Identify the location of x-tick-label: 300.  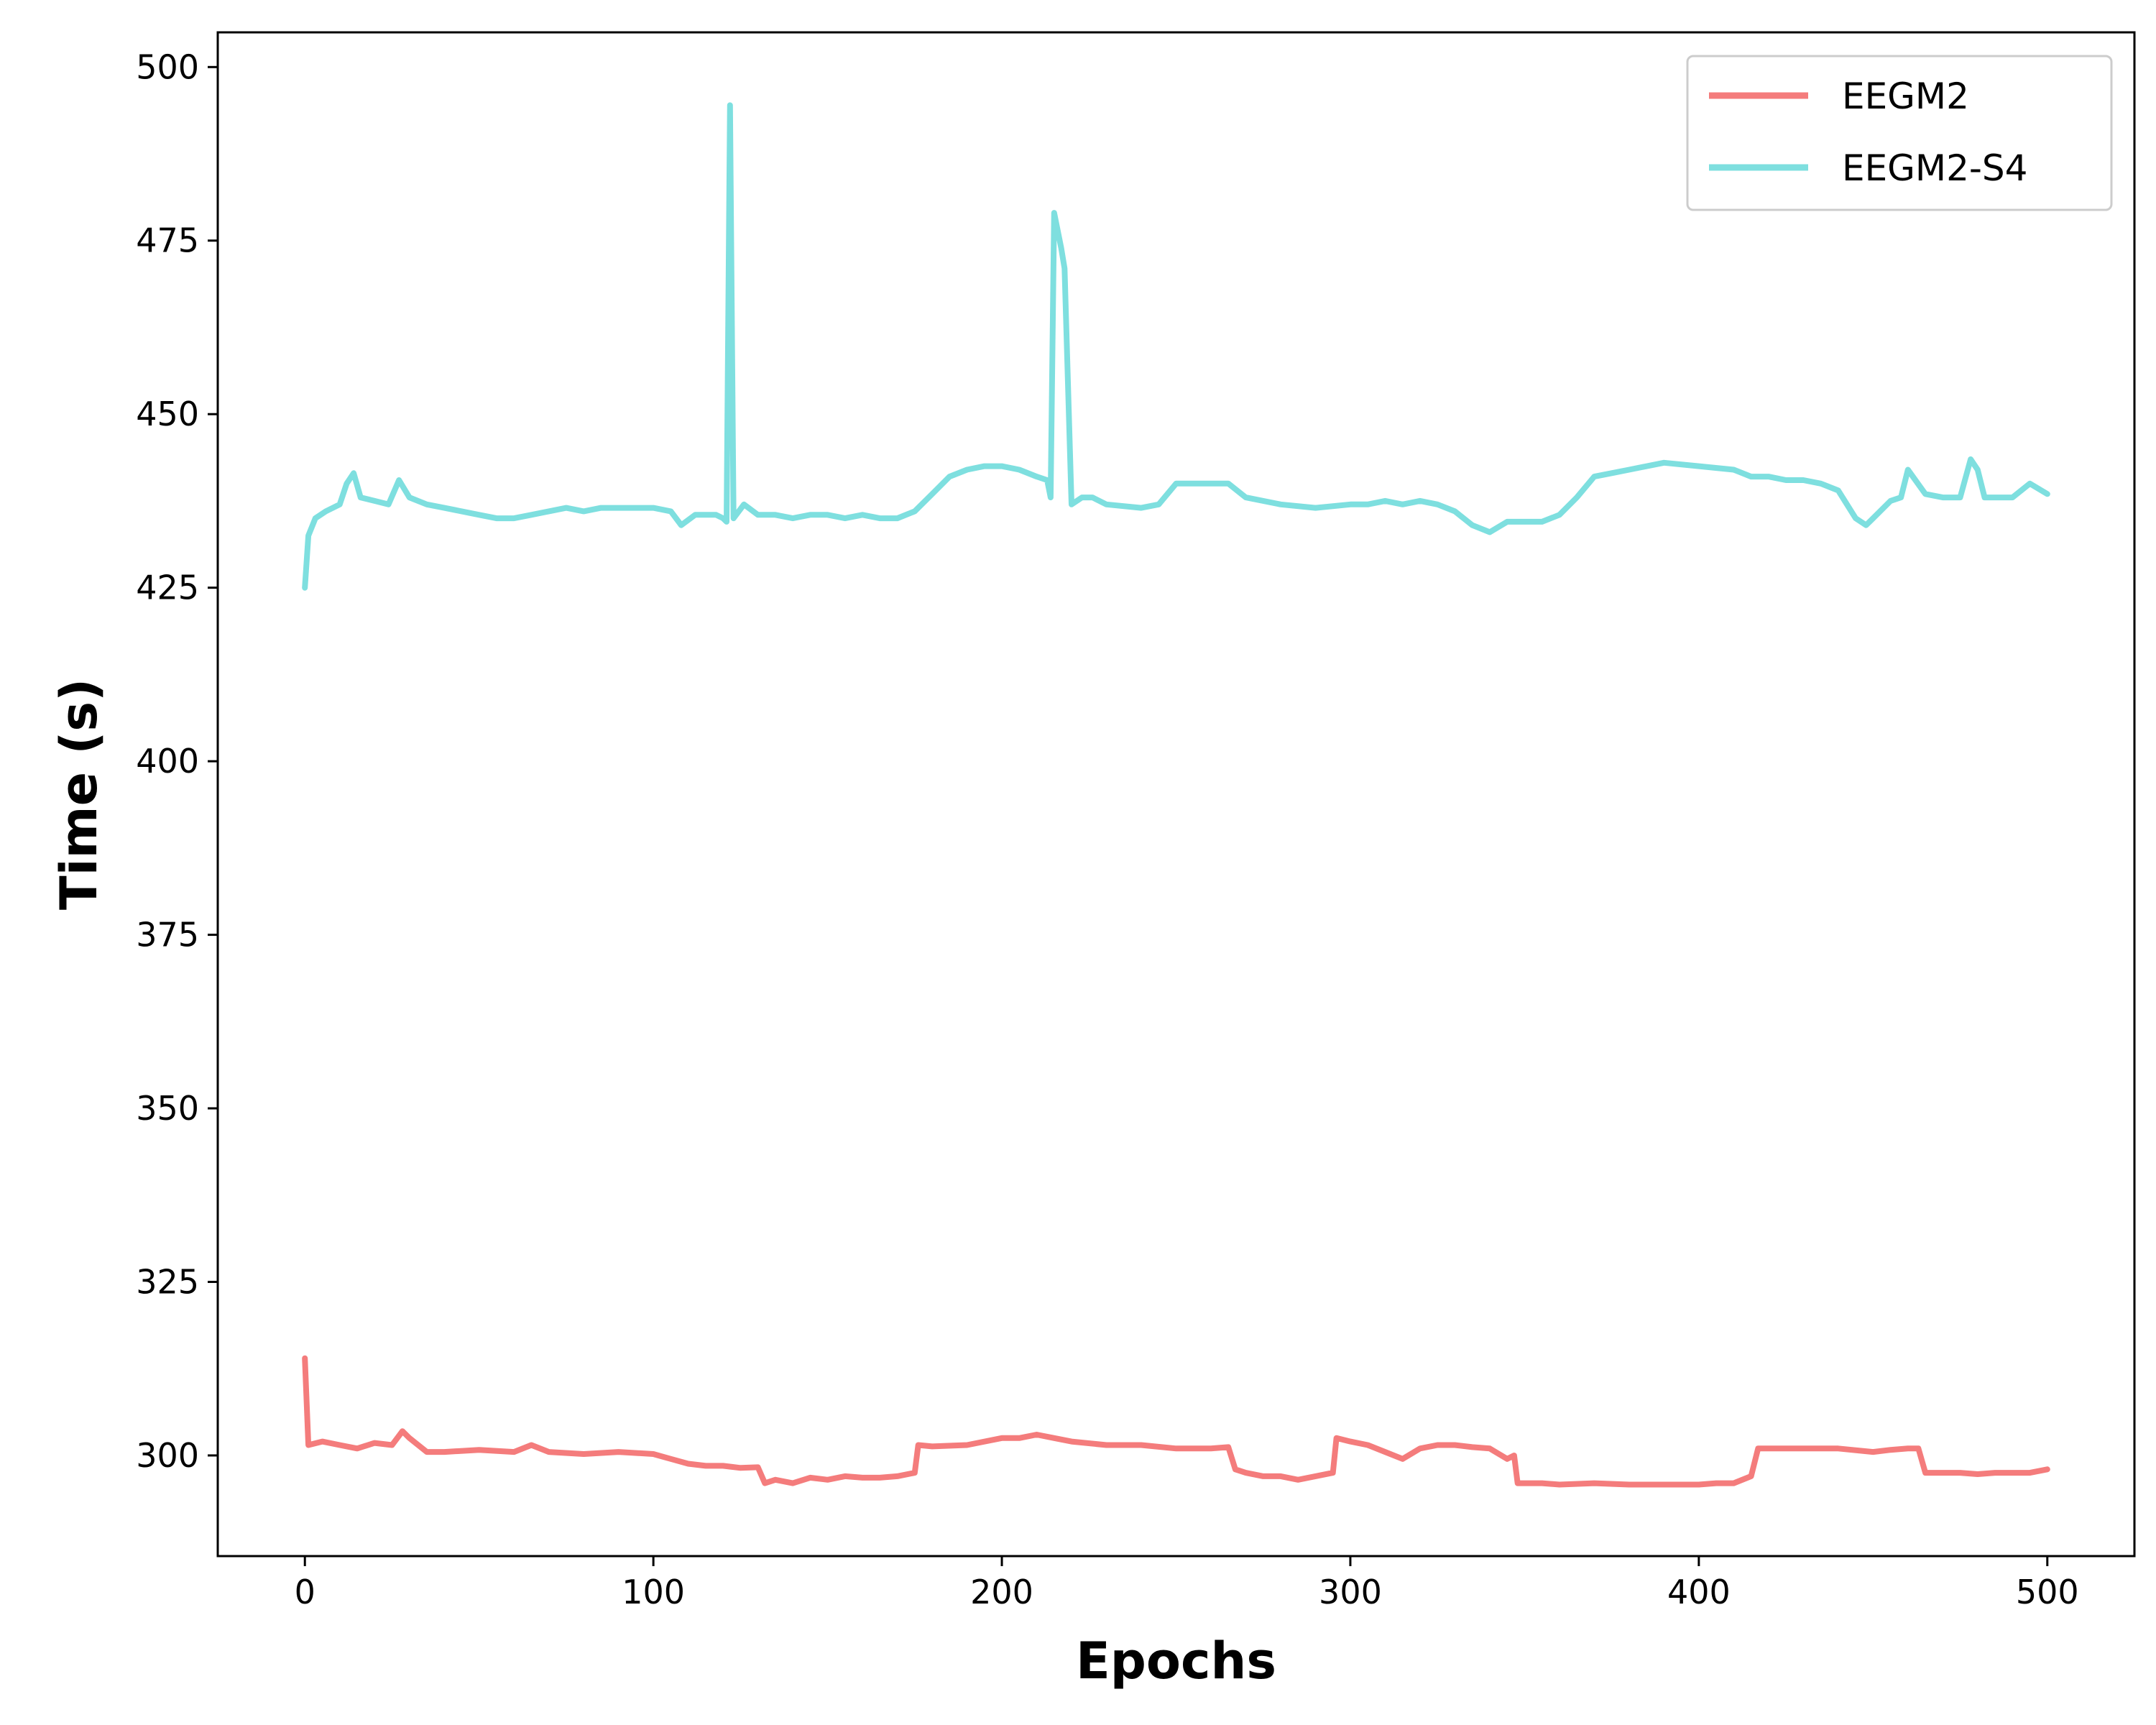
(1350, 1592).